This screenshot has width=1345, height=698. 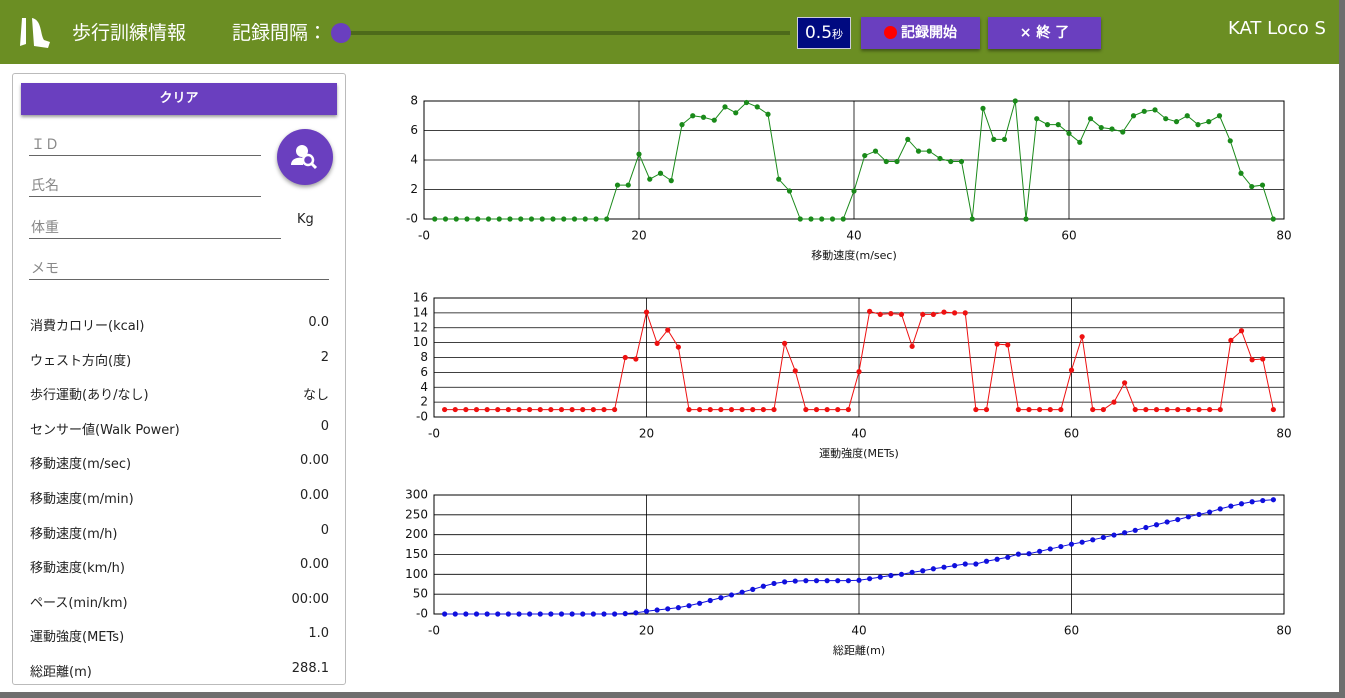 I want to click on stat-value: 0, so click(x=324, y=426).